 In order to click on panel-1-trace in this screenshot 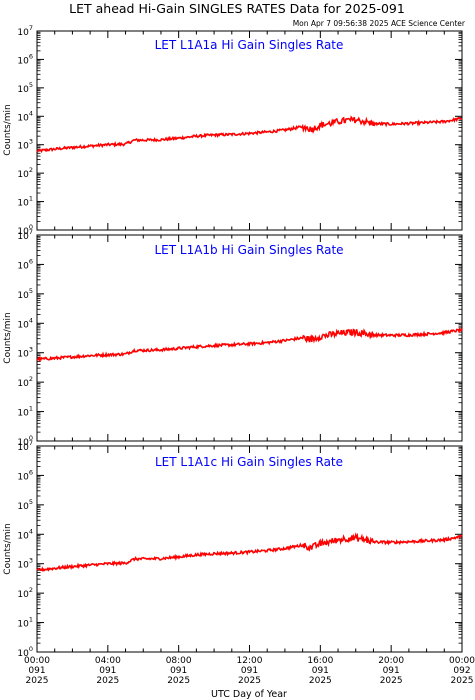, I will do `click(249, 134)`.